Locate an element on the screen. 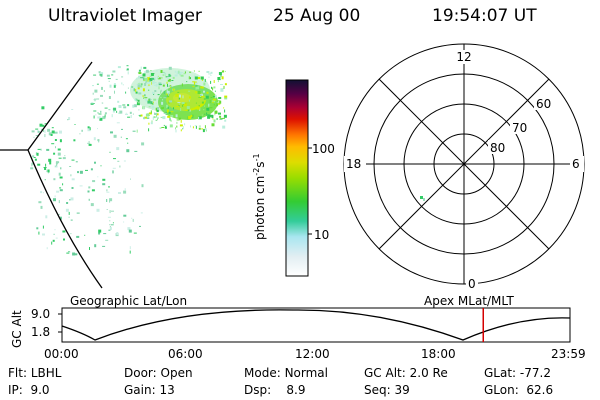 This screenshot has height=400, width=600. lat-label-80: 80 is located at coordinates (497, 148).